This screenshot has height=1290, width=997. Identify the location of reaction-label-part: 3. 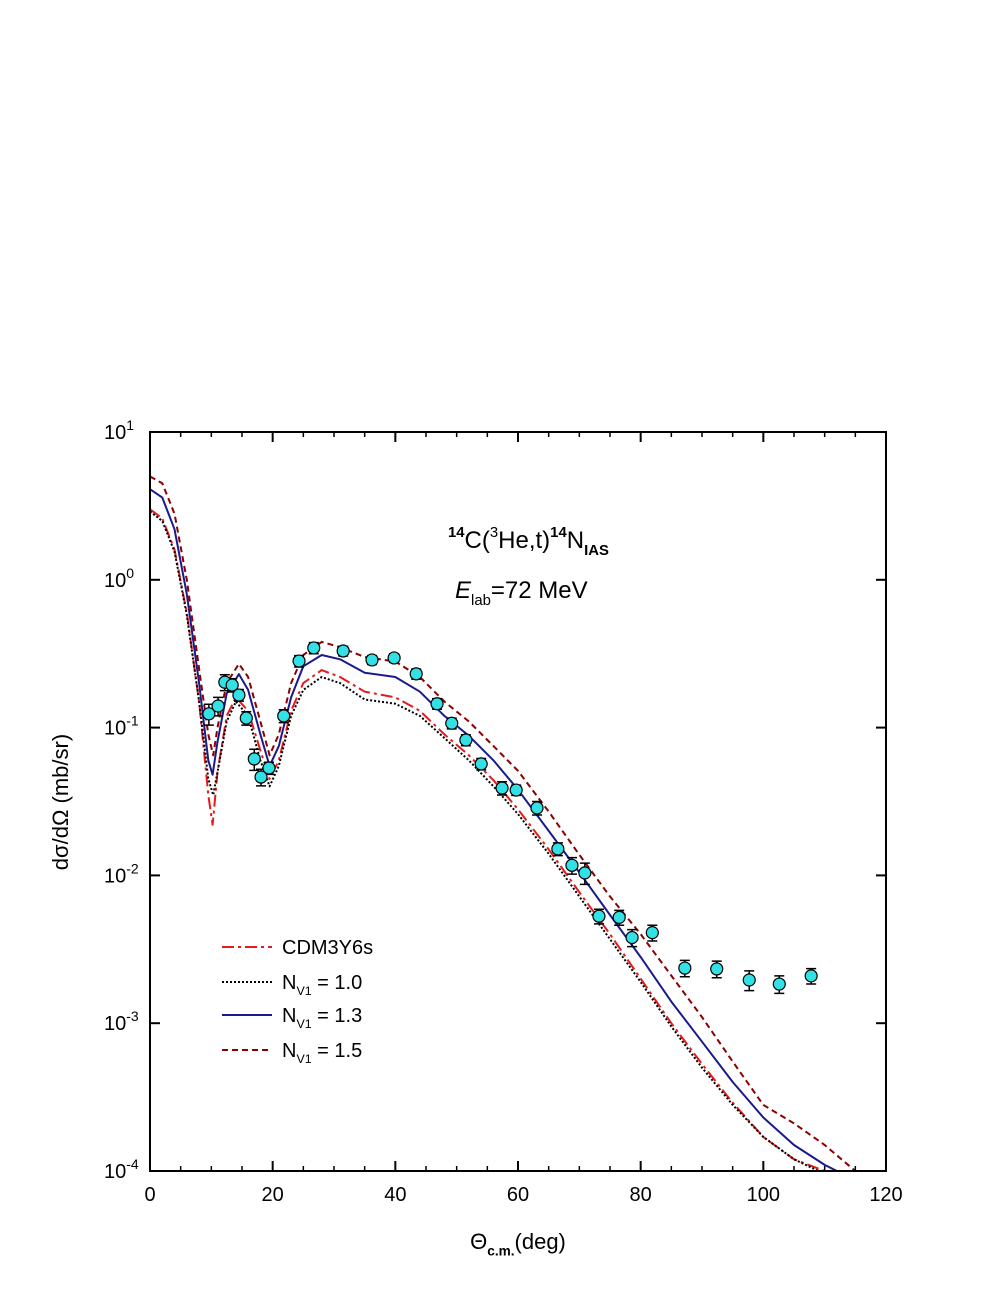
(494, 533).